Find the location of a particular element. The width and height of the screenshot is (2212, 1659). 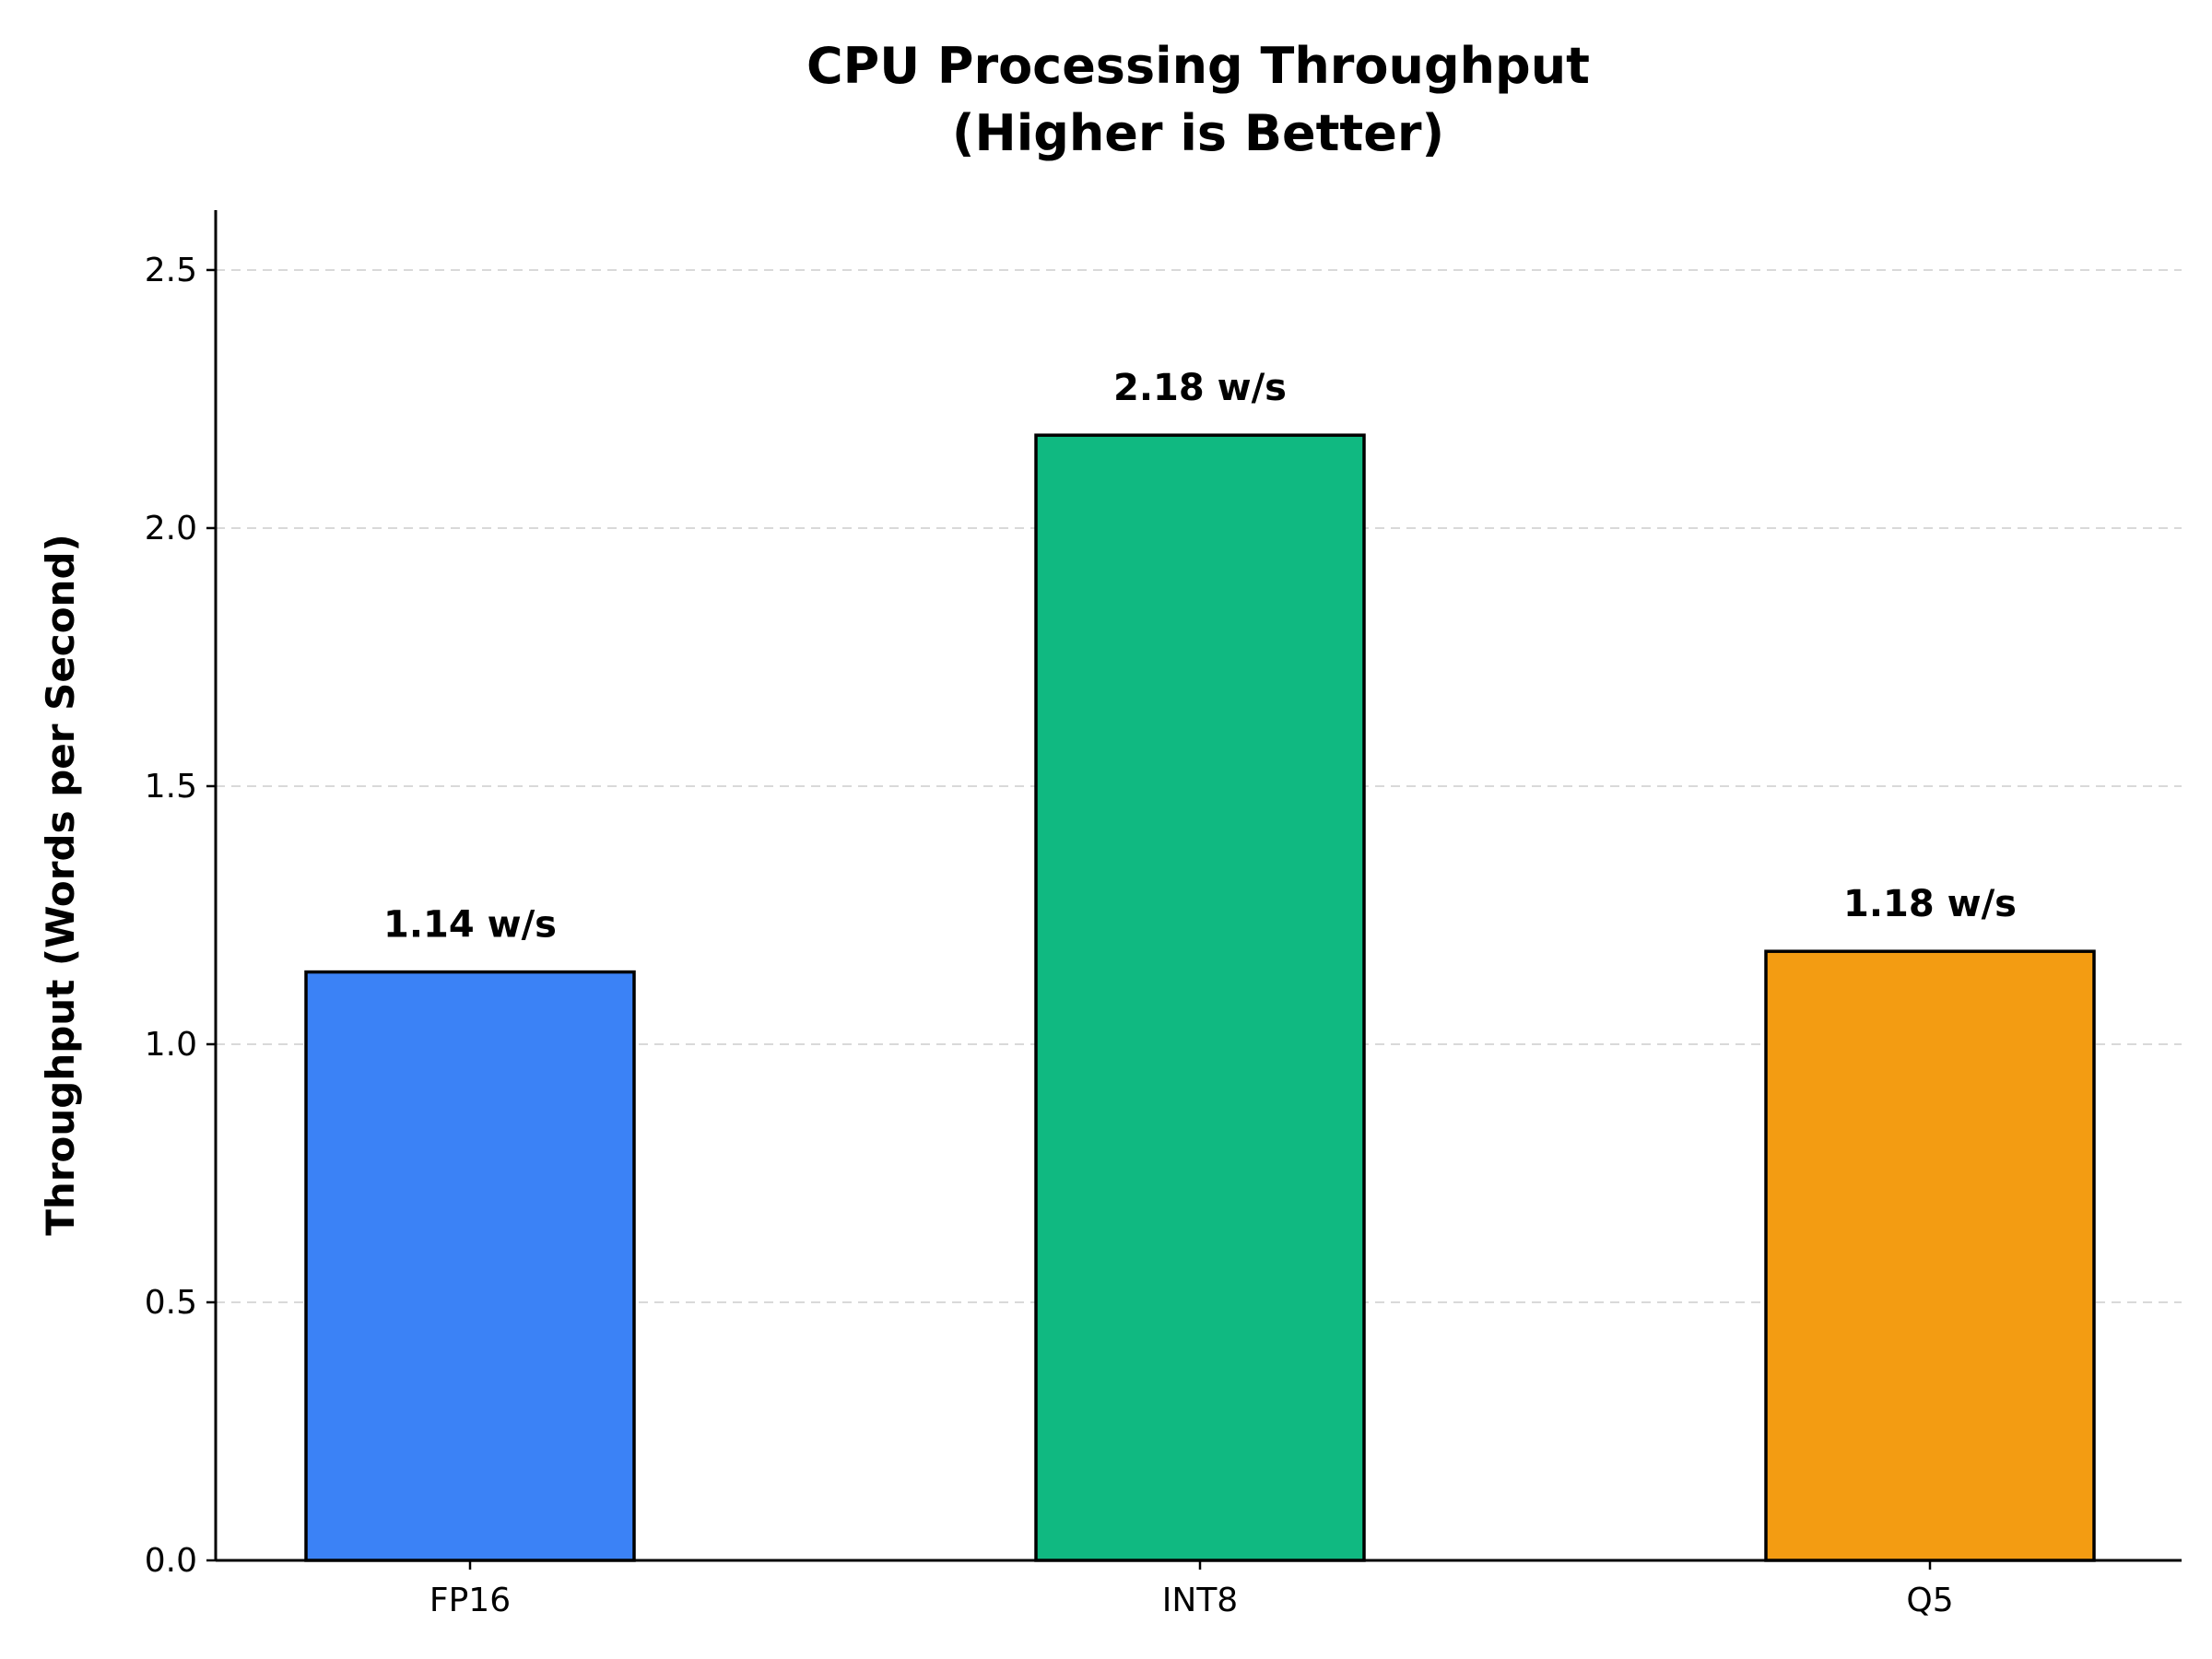

bar-q5 is located at coordinates (1930, 1255).